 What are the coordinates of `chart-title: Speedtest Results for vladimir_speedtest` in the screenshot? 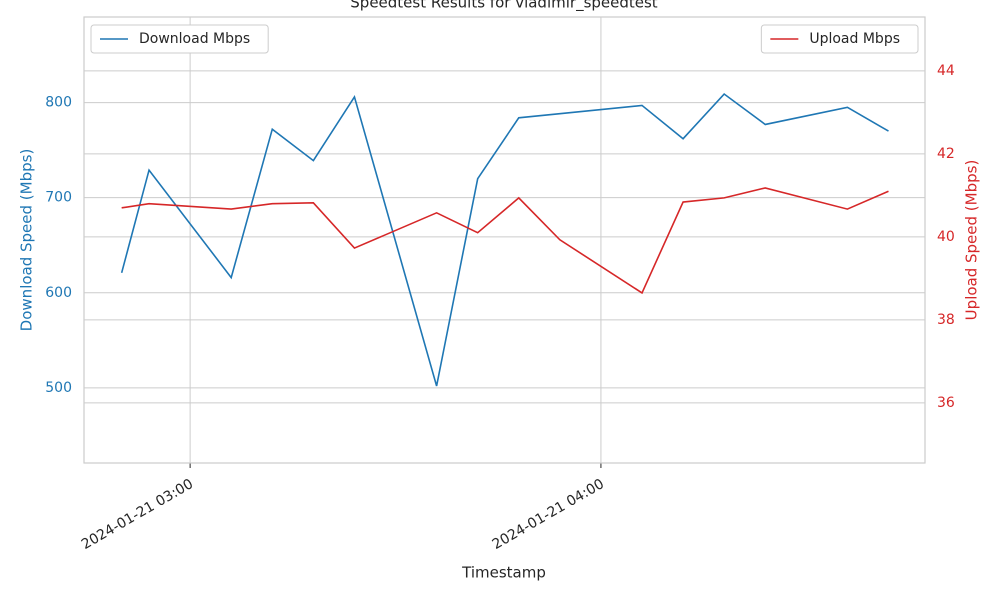 It's located at (504, 6).